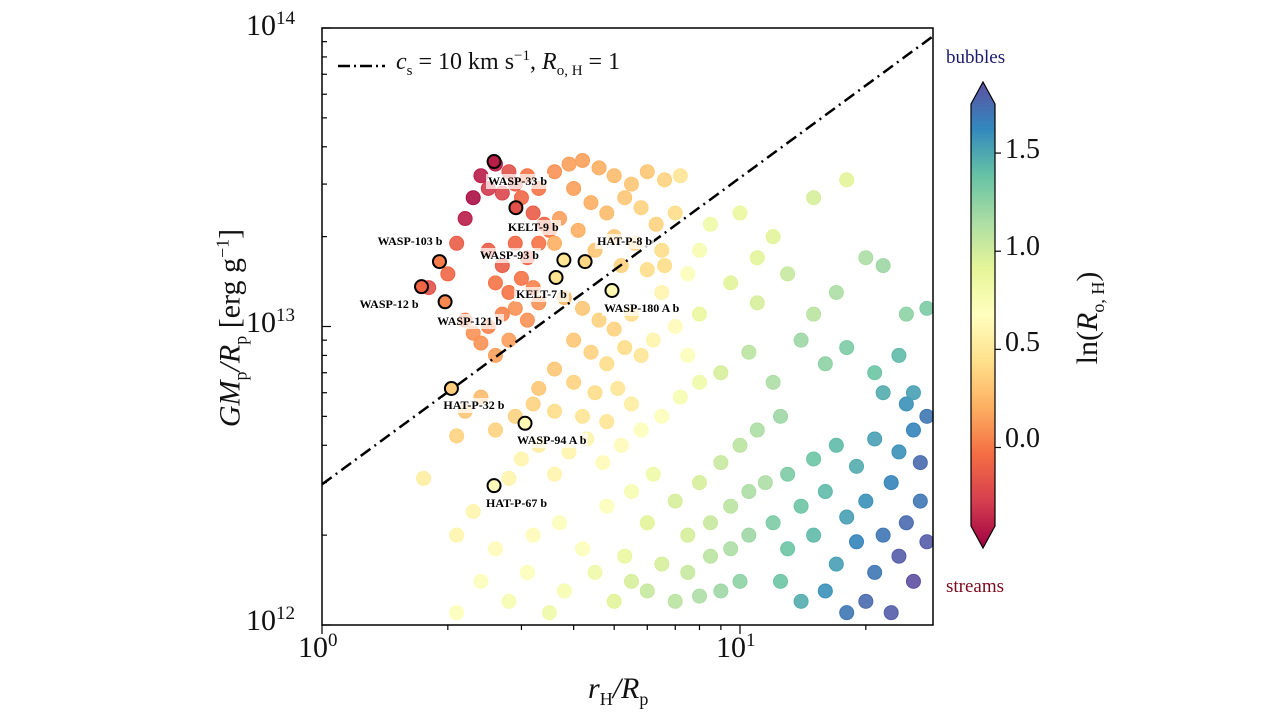  I want to click on planet-label: KELT-7 b, so click(541, 295).